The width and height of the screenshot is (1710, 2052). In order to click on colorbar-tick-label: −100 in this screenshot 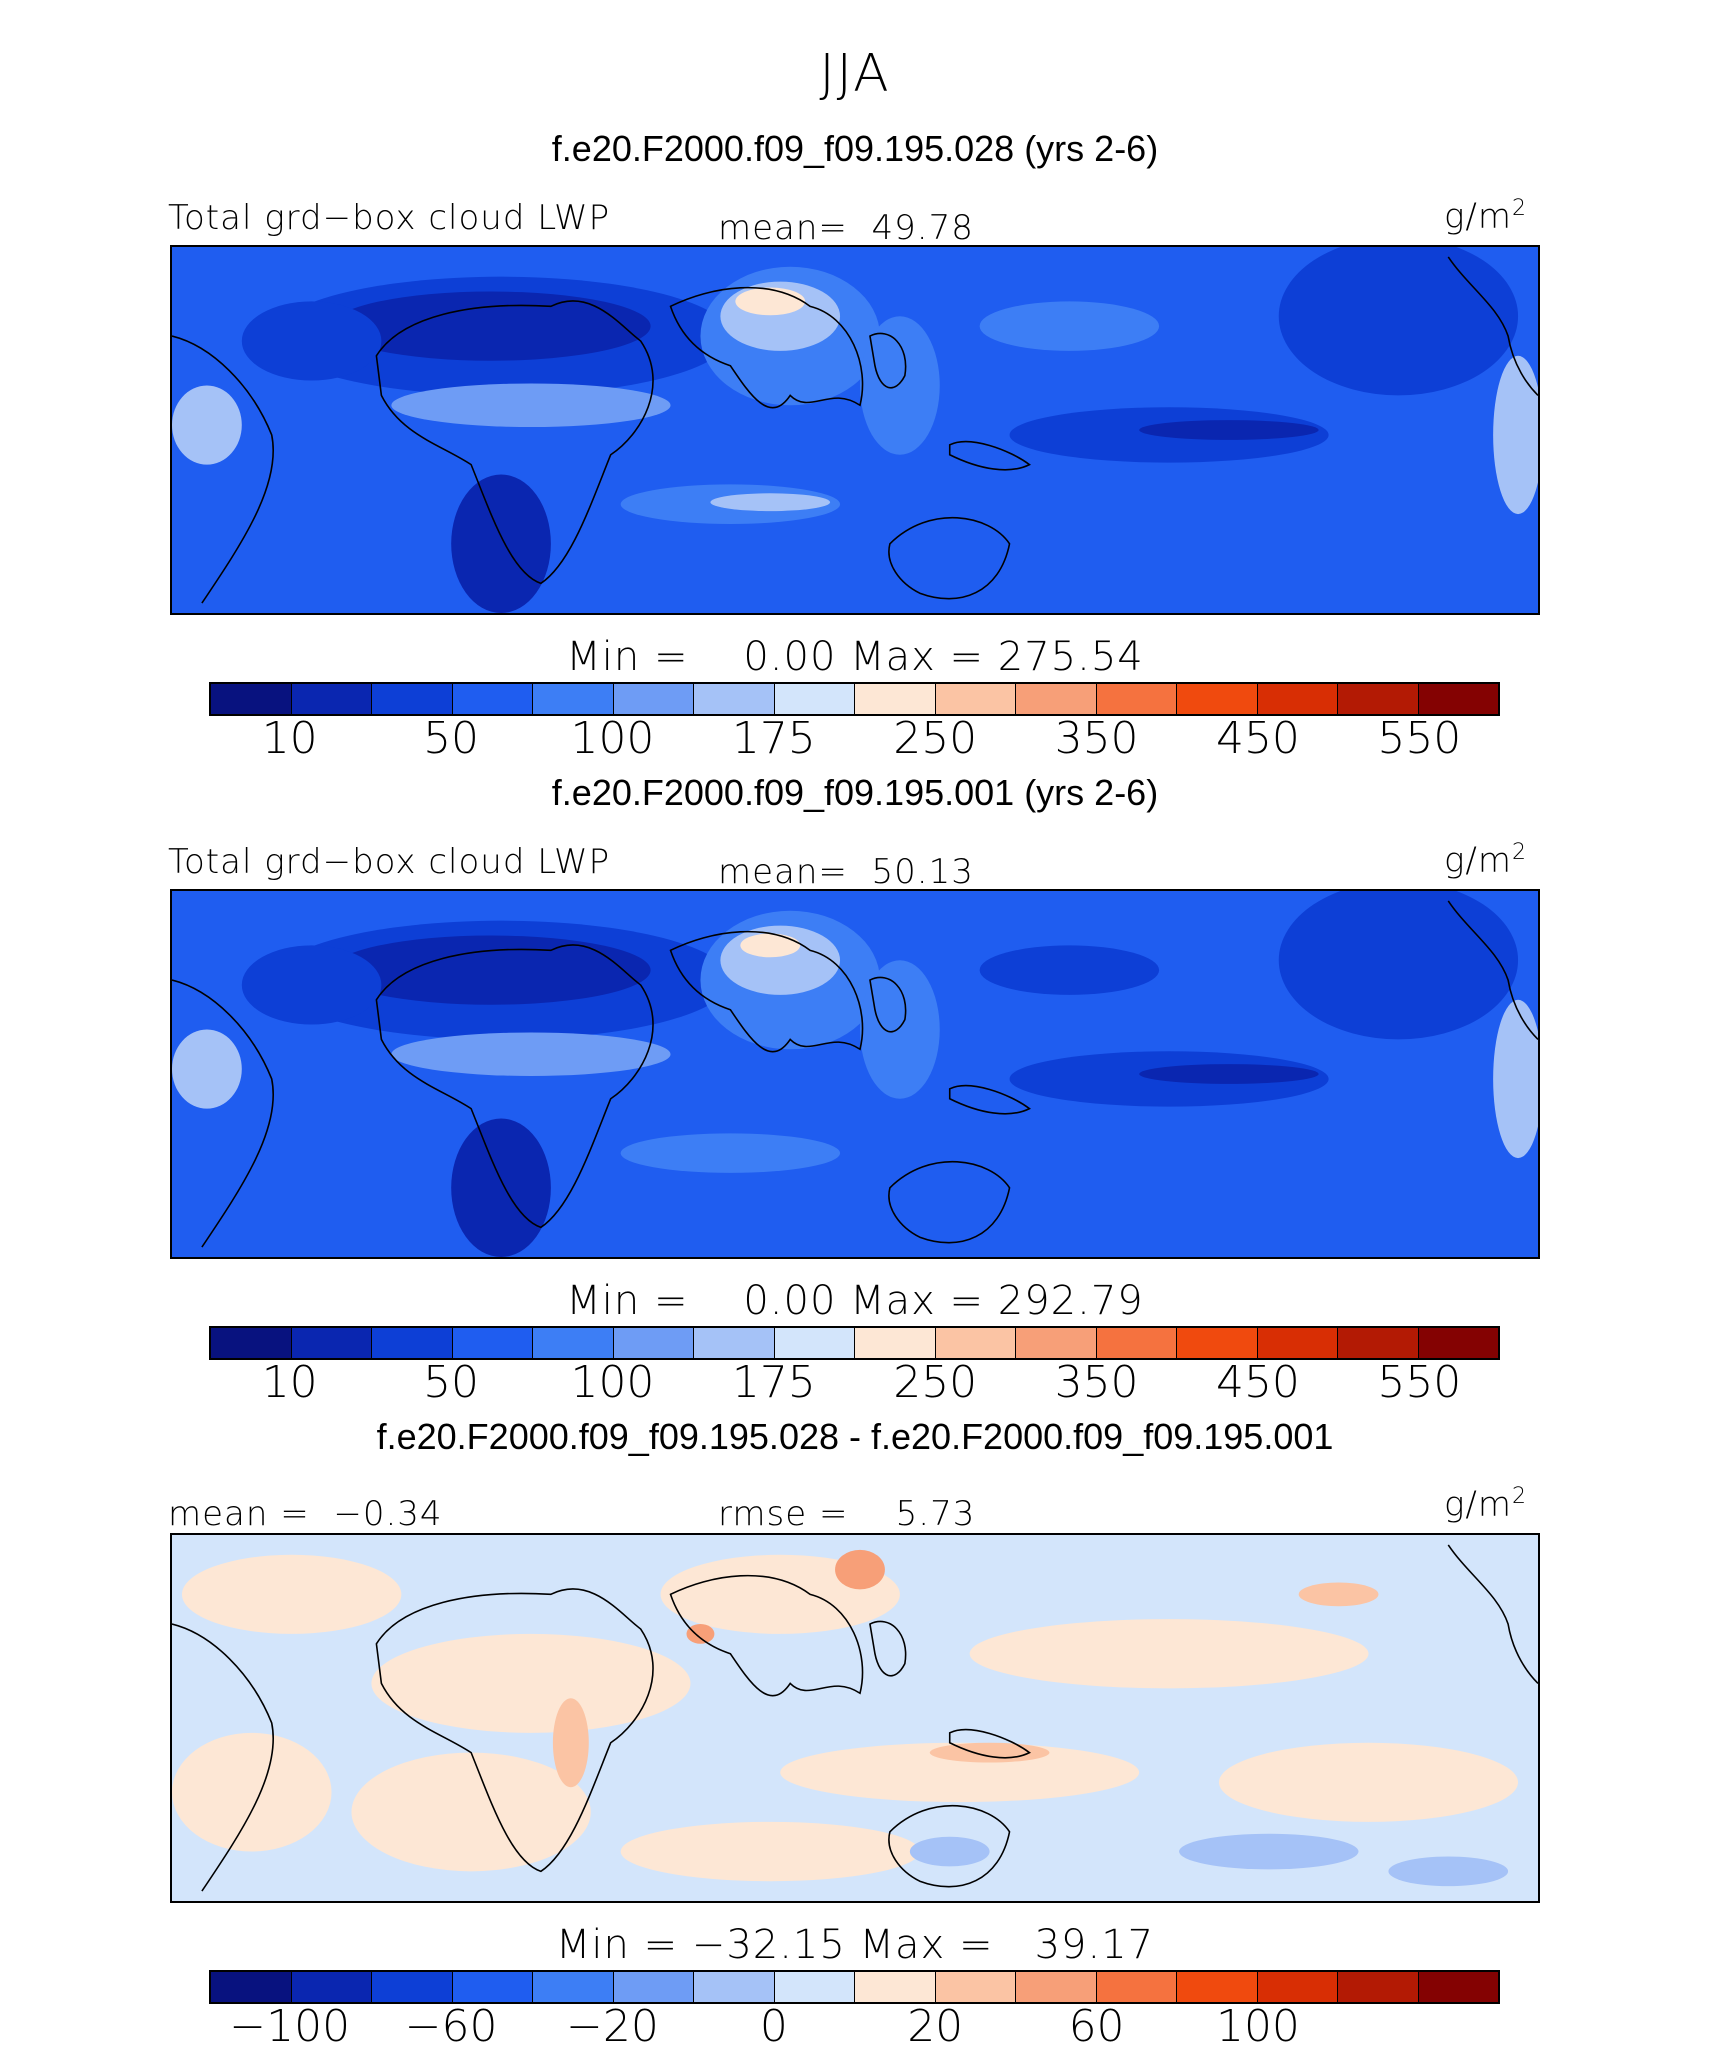, I will do `click(290, 2026)`.